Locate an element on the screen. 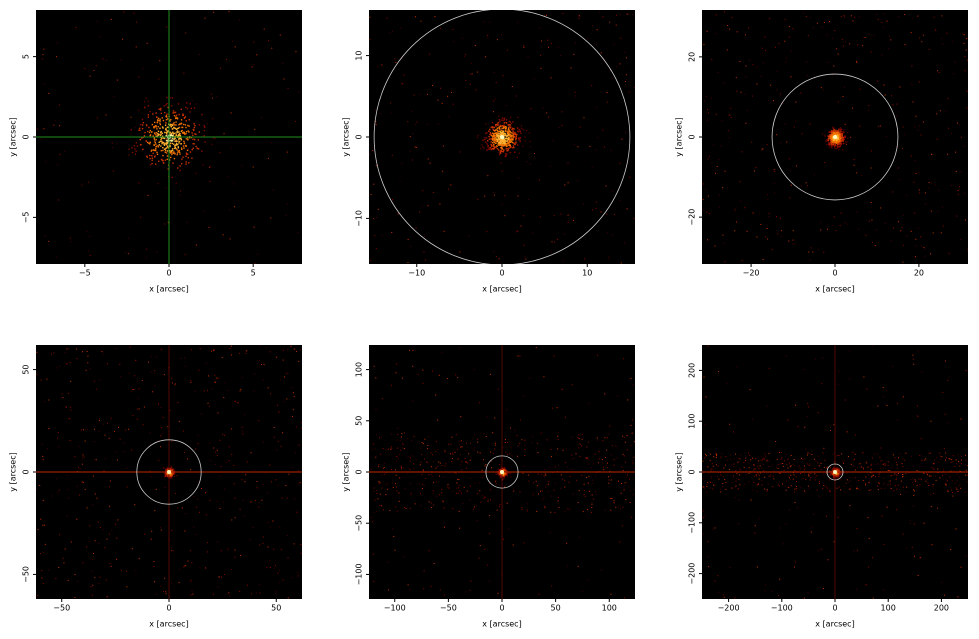 Image resolution: width=979 pixels, height=639 pixels. x-axis-label: x [arcsec] is located at coordinates (168, 289).